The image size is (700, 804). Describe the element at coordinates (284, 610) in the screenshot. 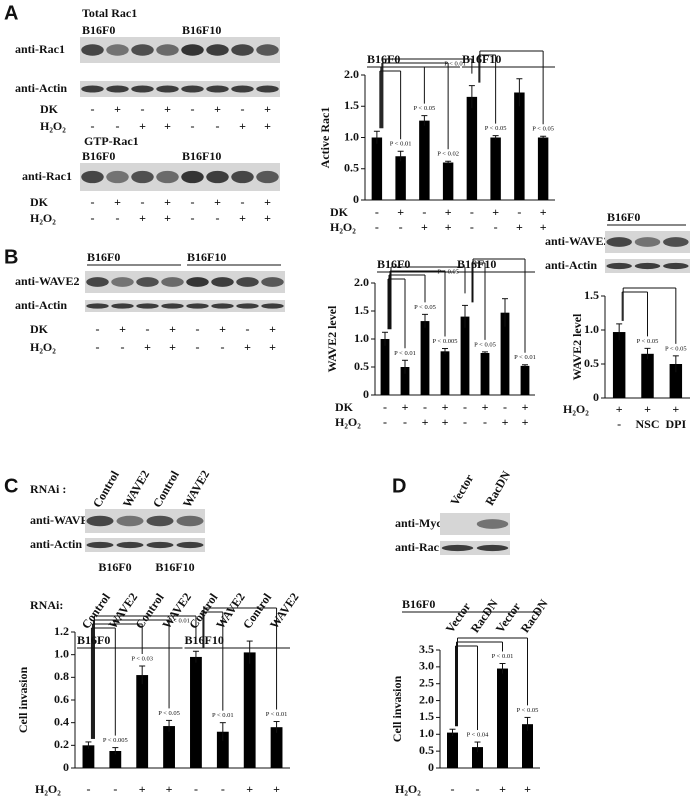

I see `x-tick-label: WAVE2` at that location.